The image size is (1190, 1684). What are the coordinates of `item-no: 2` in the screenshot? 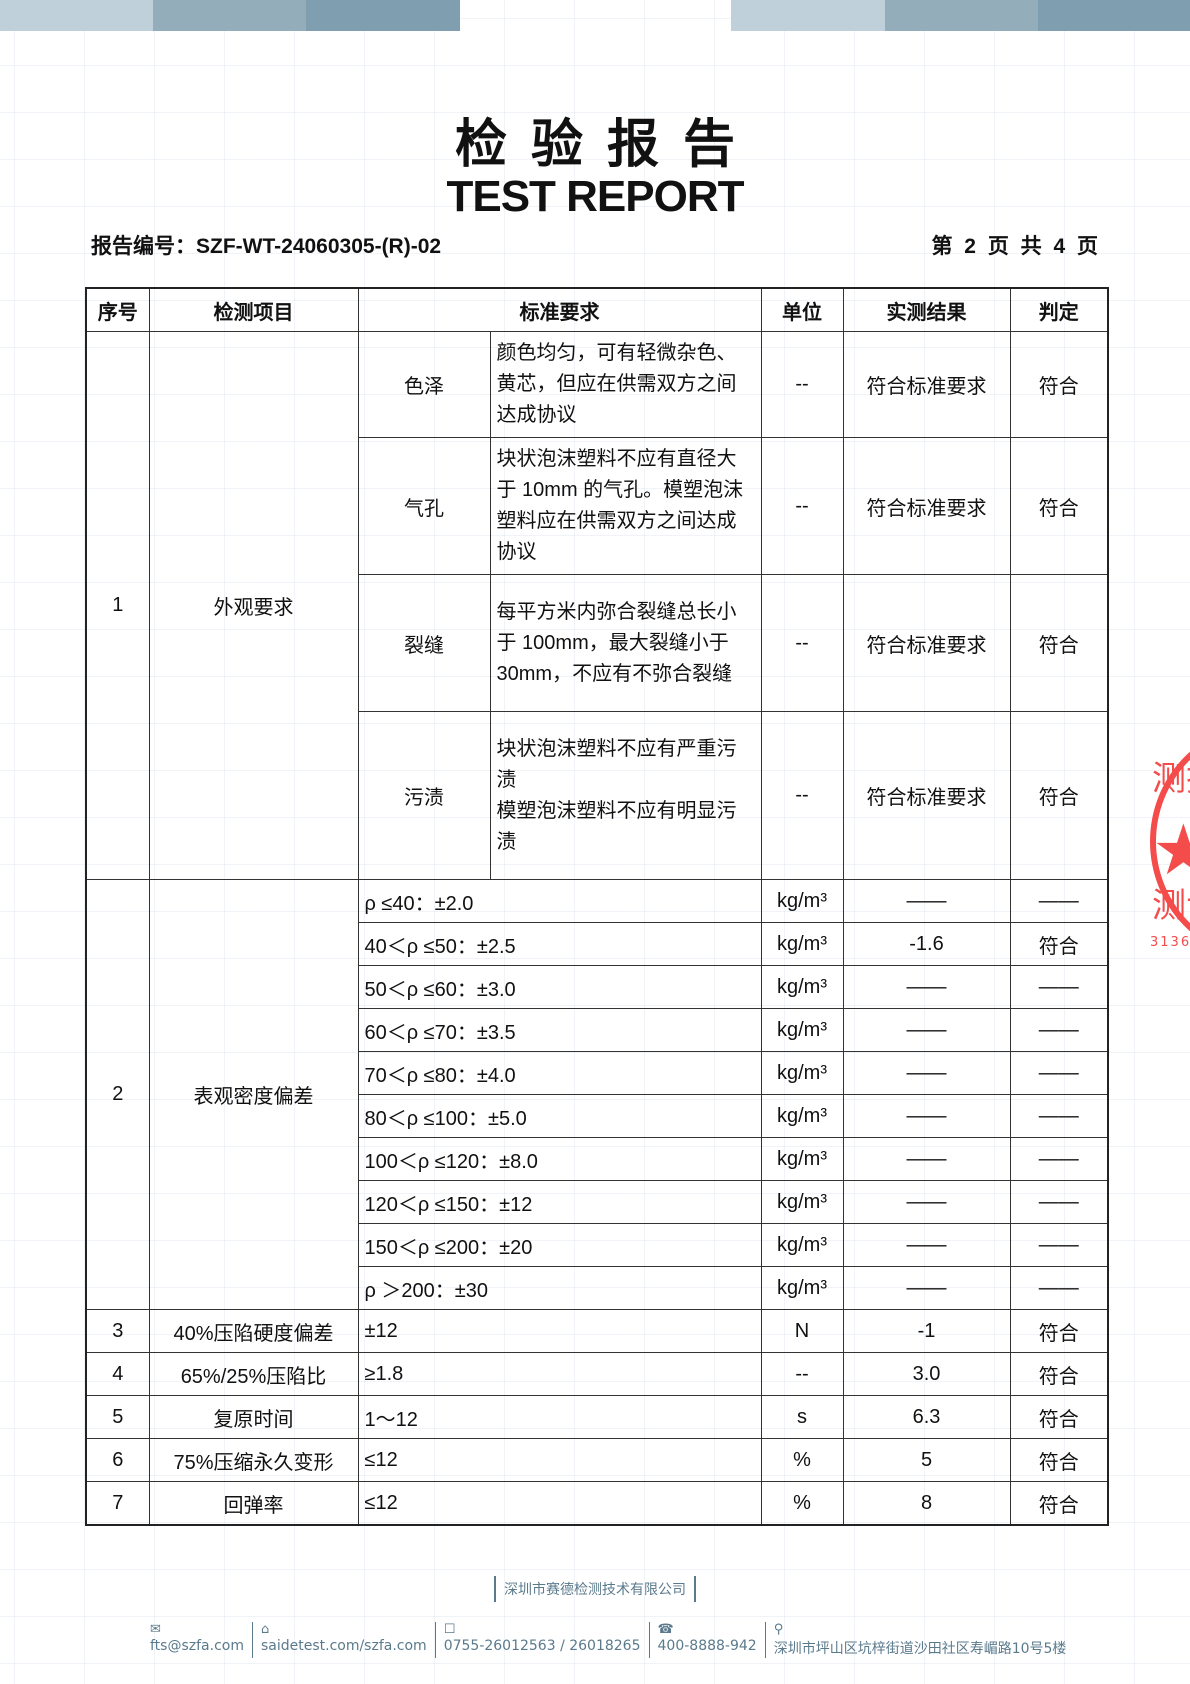 It's located at (117, 1094).